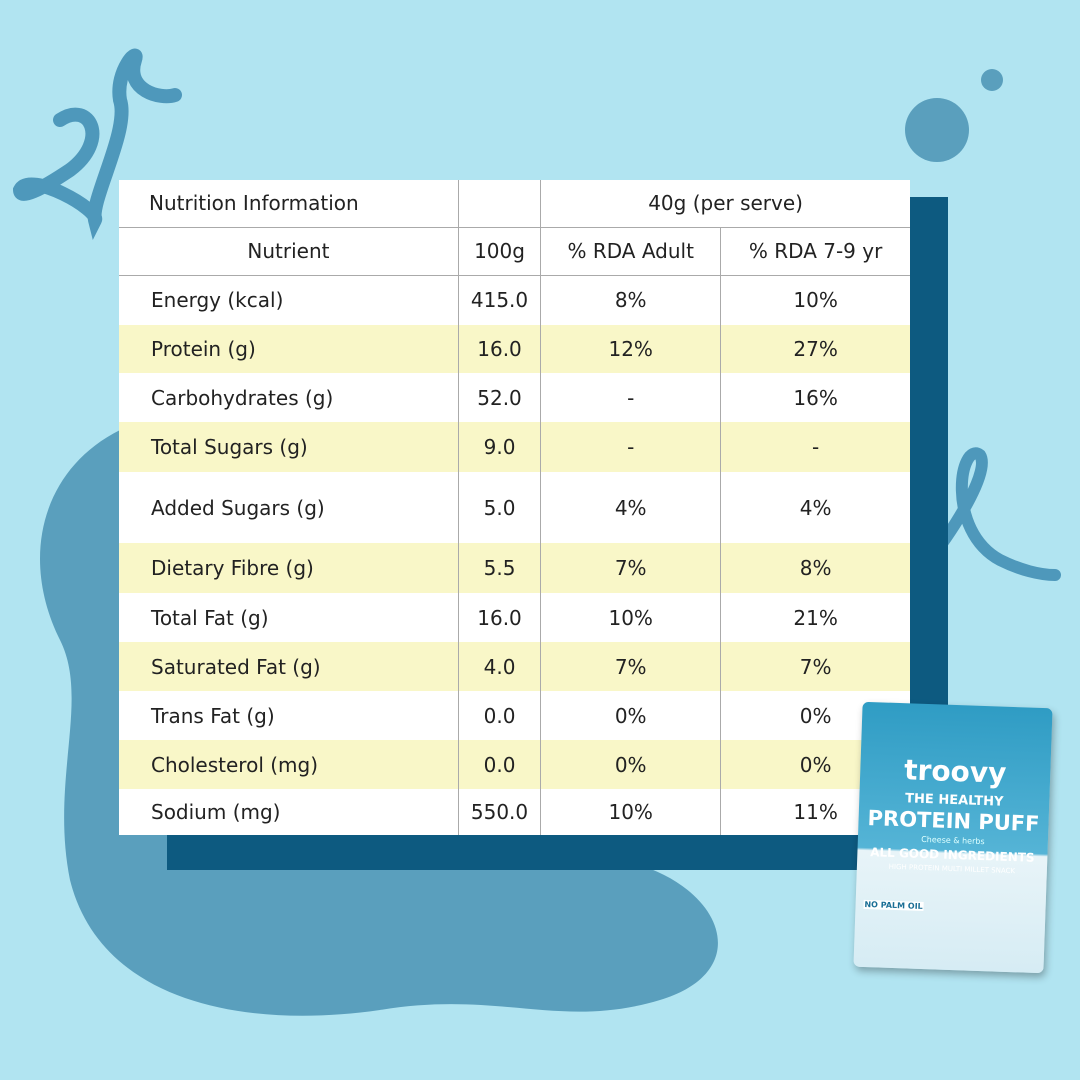  Describe the element at coordinates (500, 812) in the screenshot. I see `nutrient-value: 550.0` at that location.